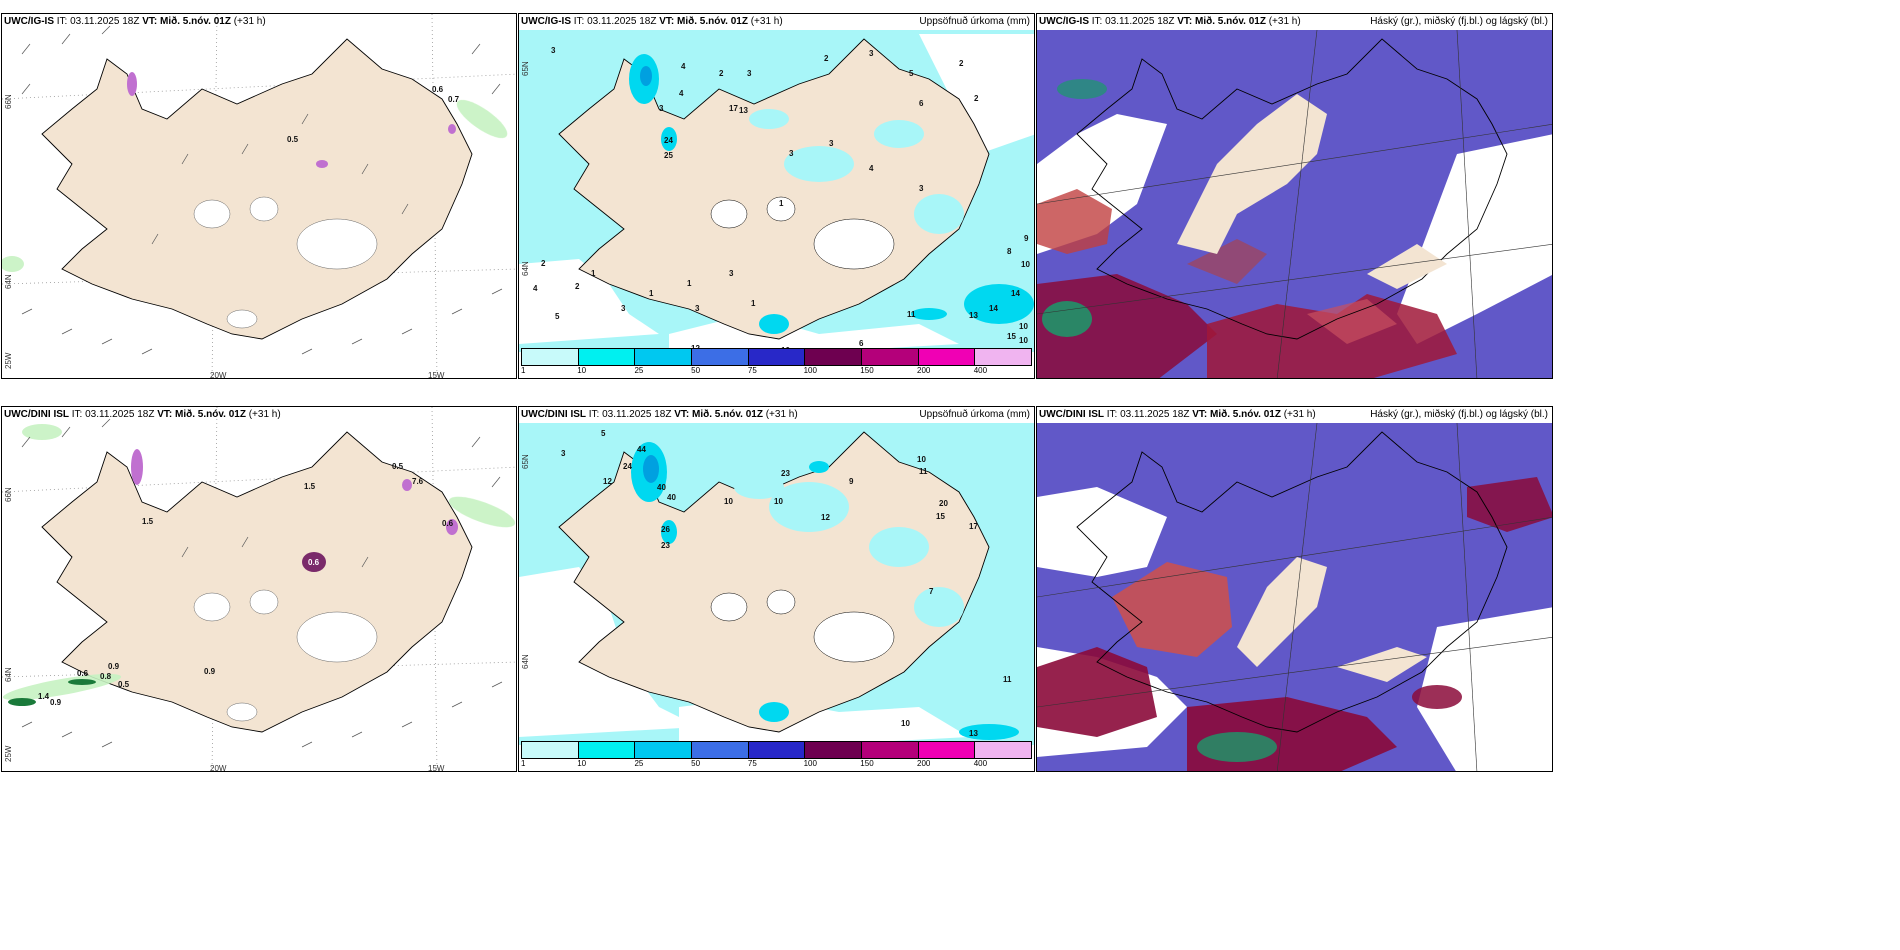 Image resolution: width=1900 pixels, height=950 pixels. Describe the element at coordinates (665, 529) in the screenshot. I see `value-label: 26` at that location.